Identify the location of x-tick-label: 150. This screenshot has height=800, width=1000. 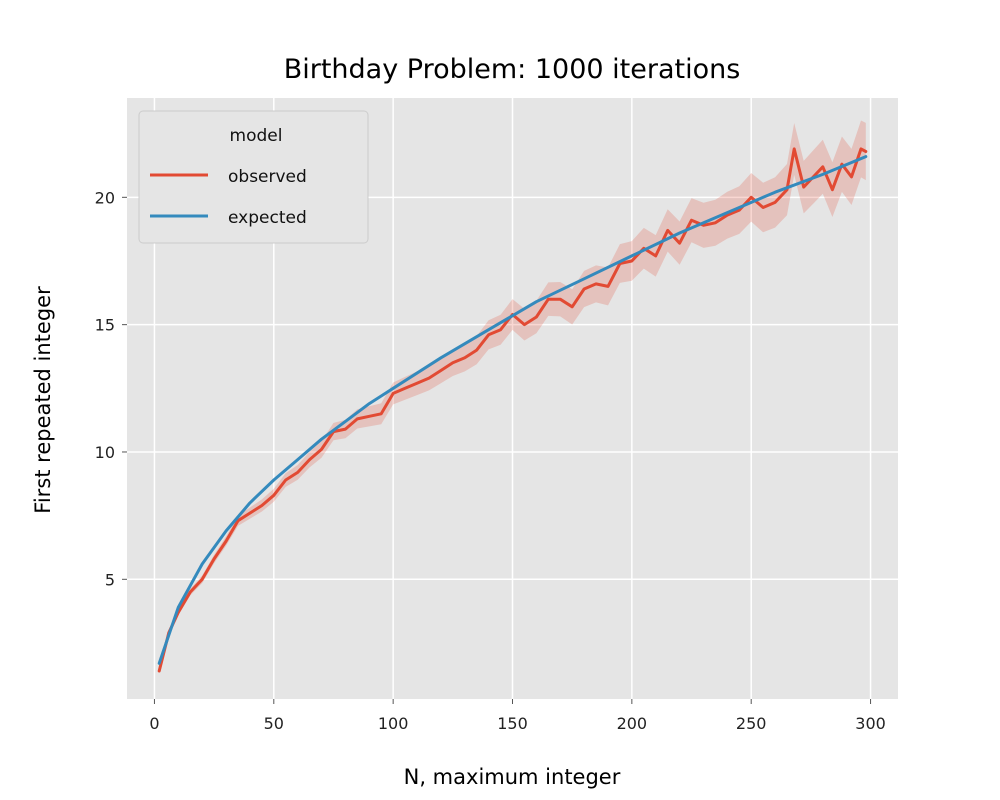
(512, 723).